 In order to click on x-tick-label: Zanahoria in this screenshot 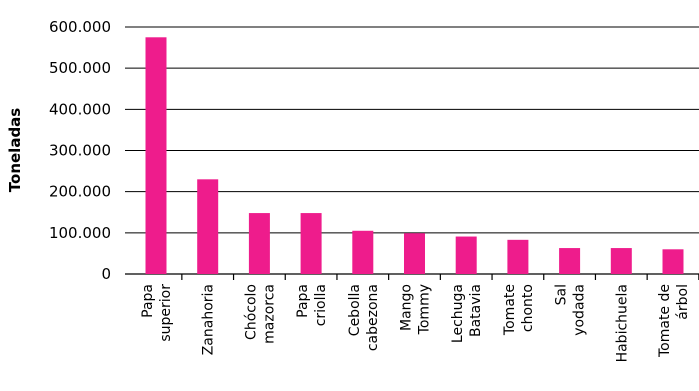, I will do `click(209, 319)`.